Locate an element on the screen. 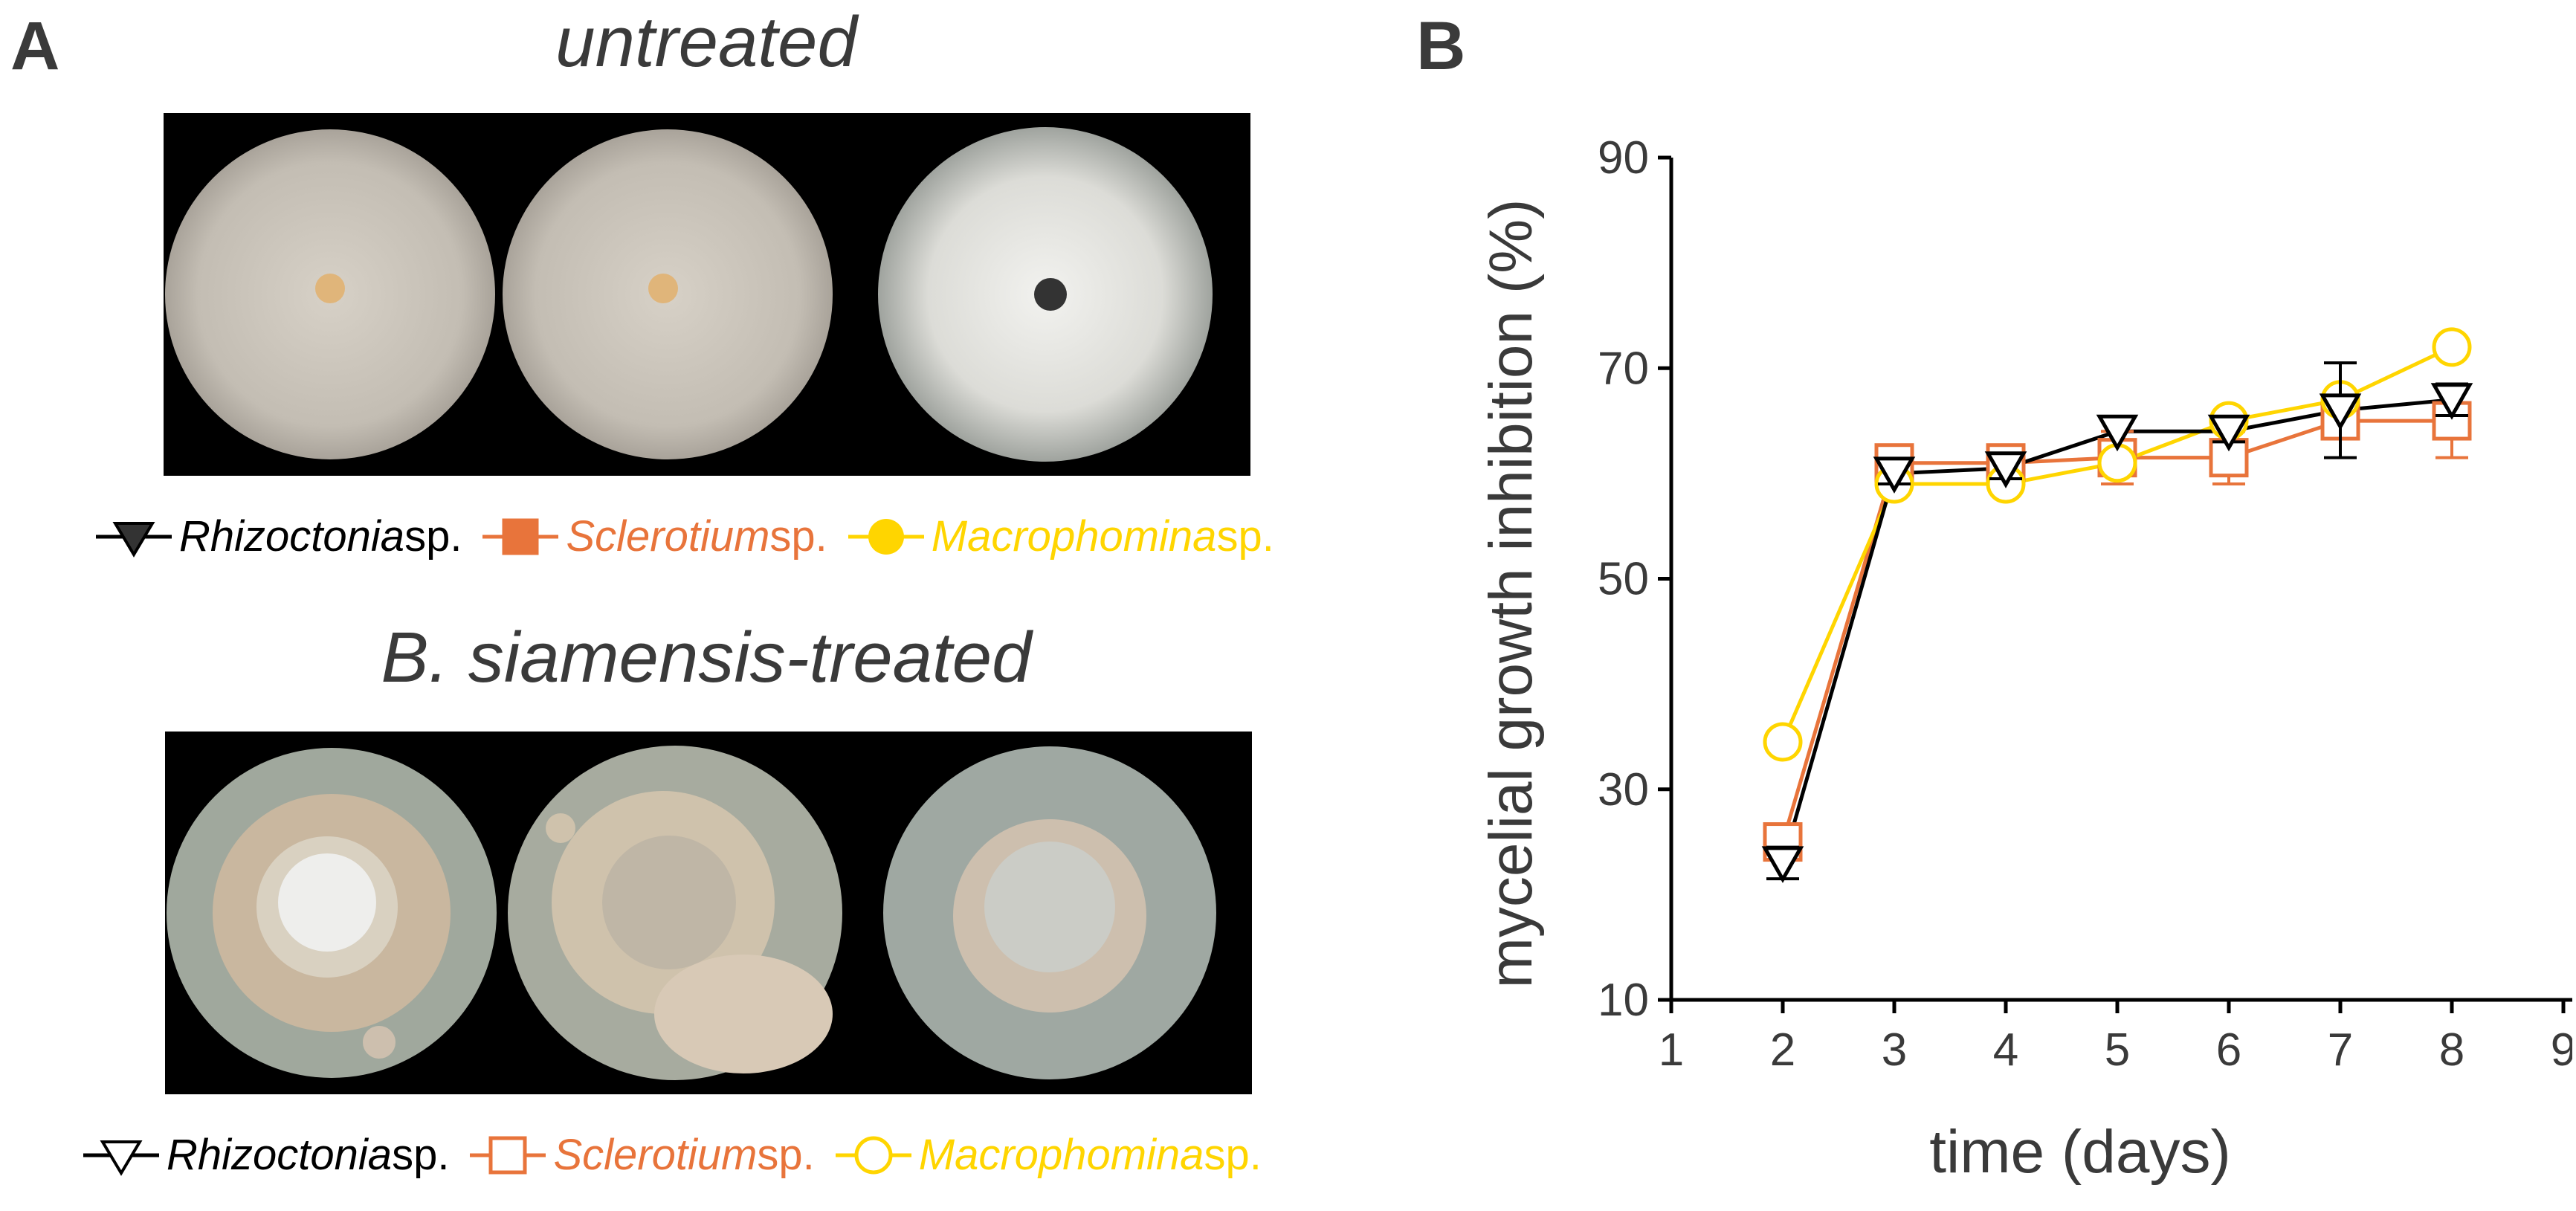  legend-item-sclerotium-untreated: Sclerotium sp. is located at coordinates (653, 536).